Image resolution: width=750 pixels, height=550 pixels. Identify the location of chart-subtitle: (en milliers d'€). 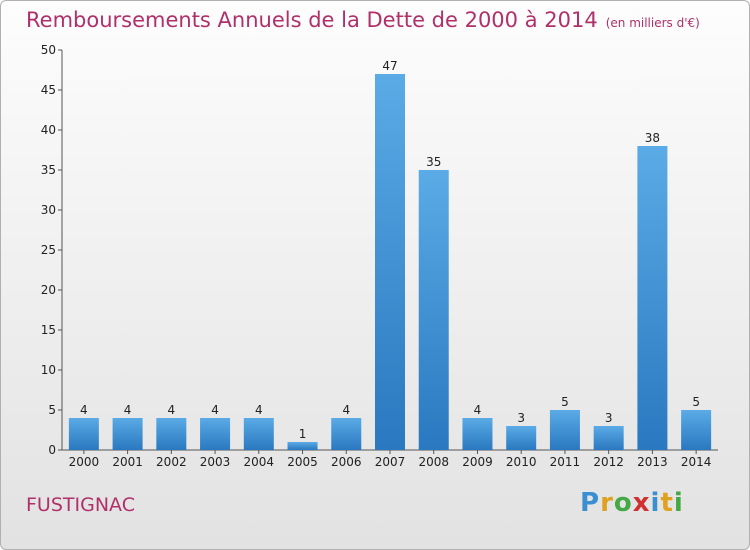
(652, 23).